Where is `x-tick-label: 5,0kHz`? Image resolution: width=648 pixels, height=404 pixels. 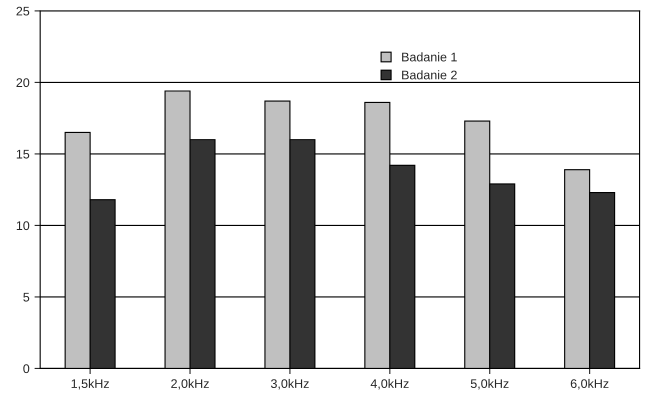
x-tick-label: 5,0kHz is located at coordinates (489, 384).